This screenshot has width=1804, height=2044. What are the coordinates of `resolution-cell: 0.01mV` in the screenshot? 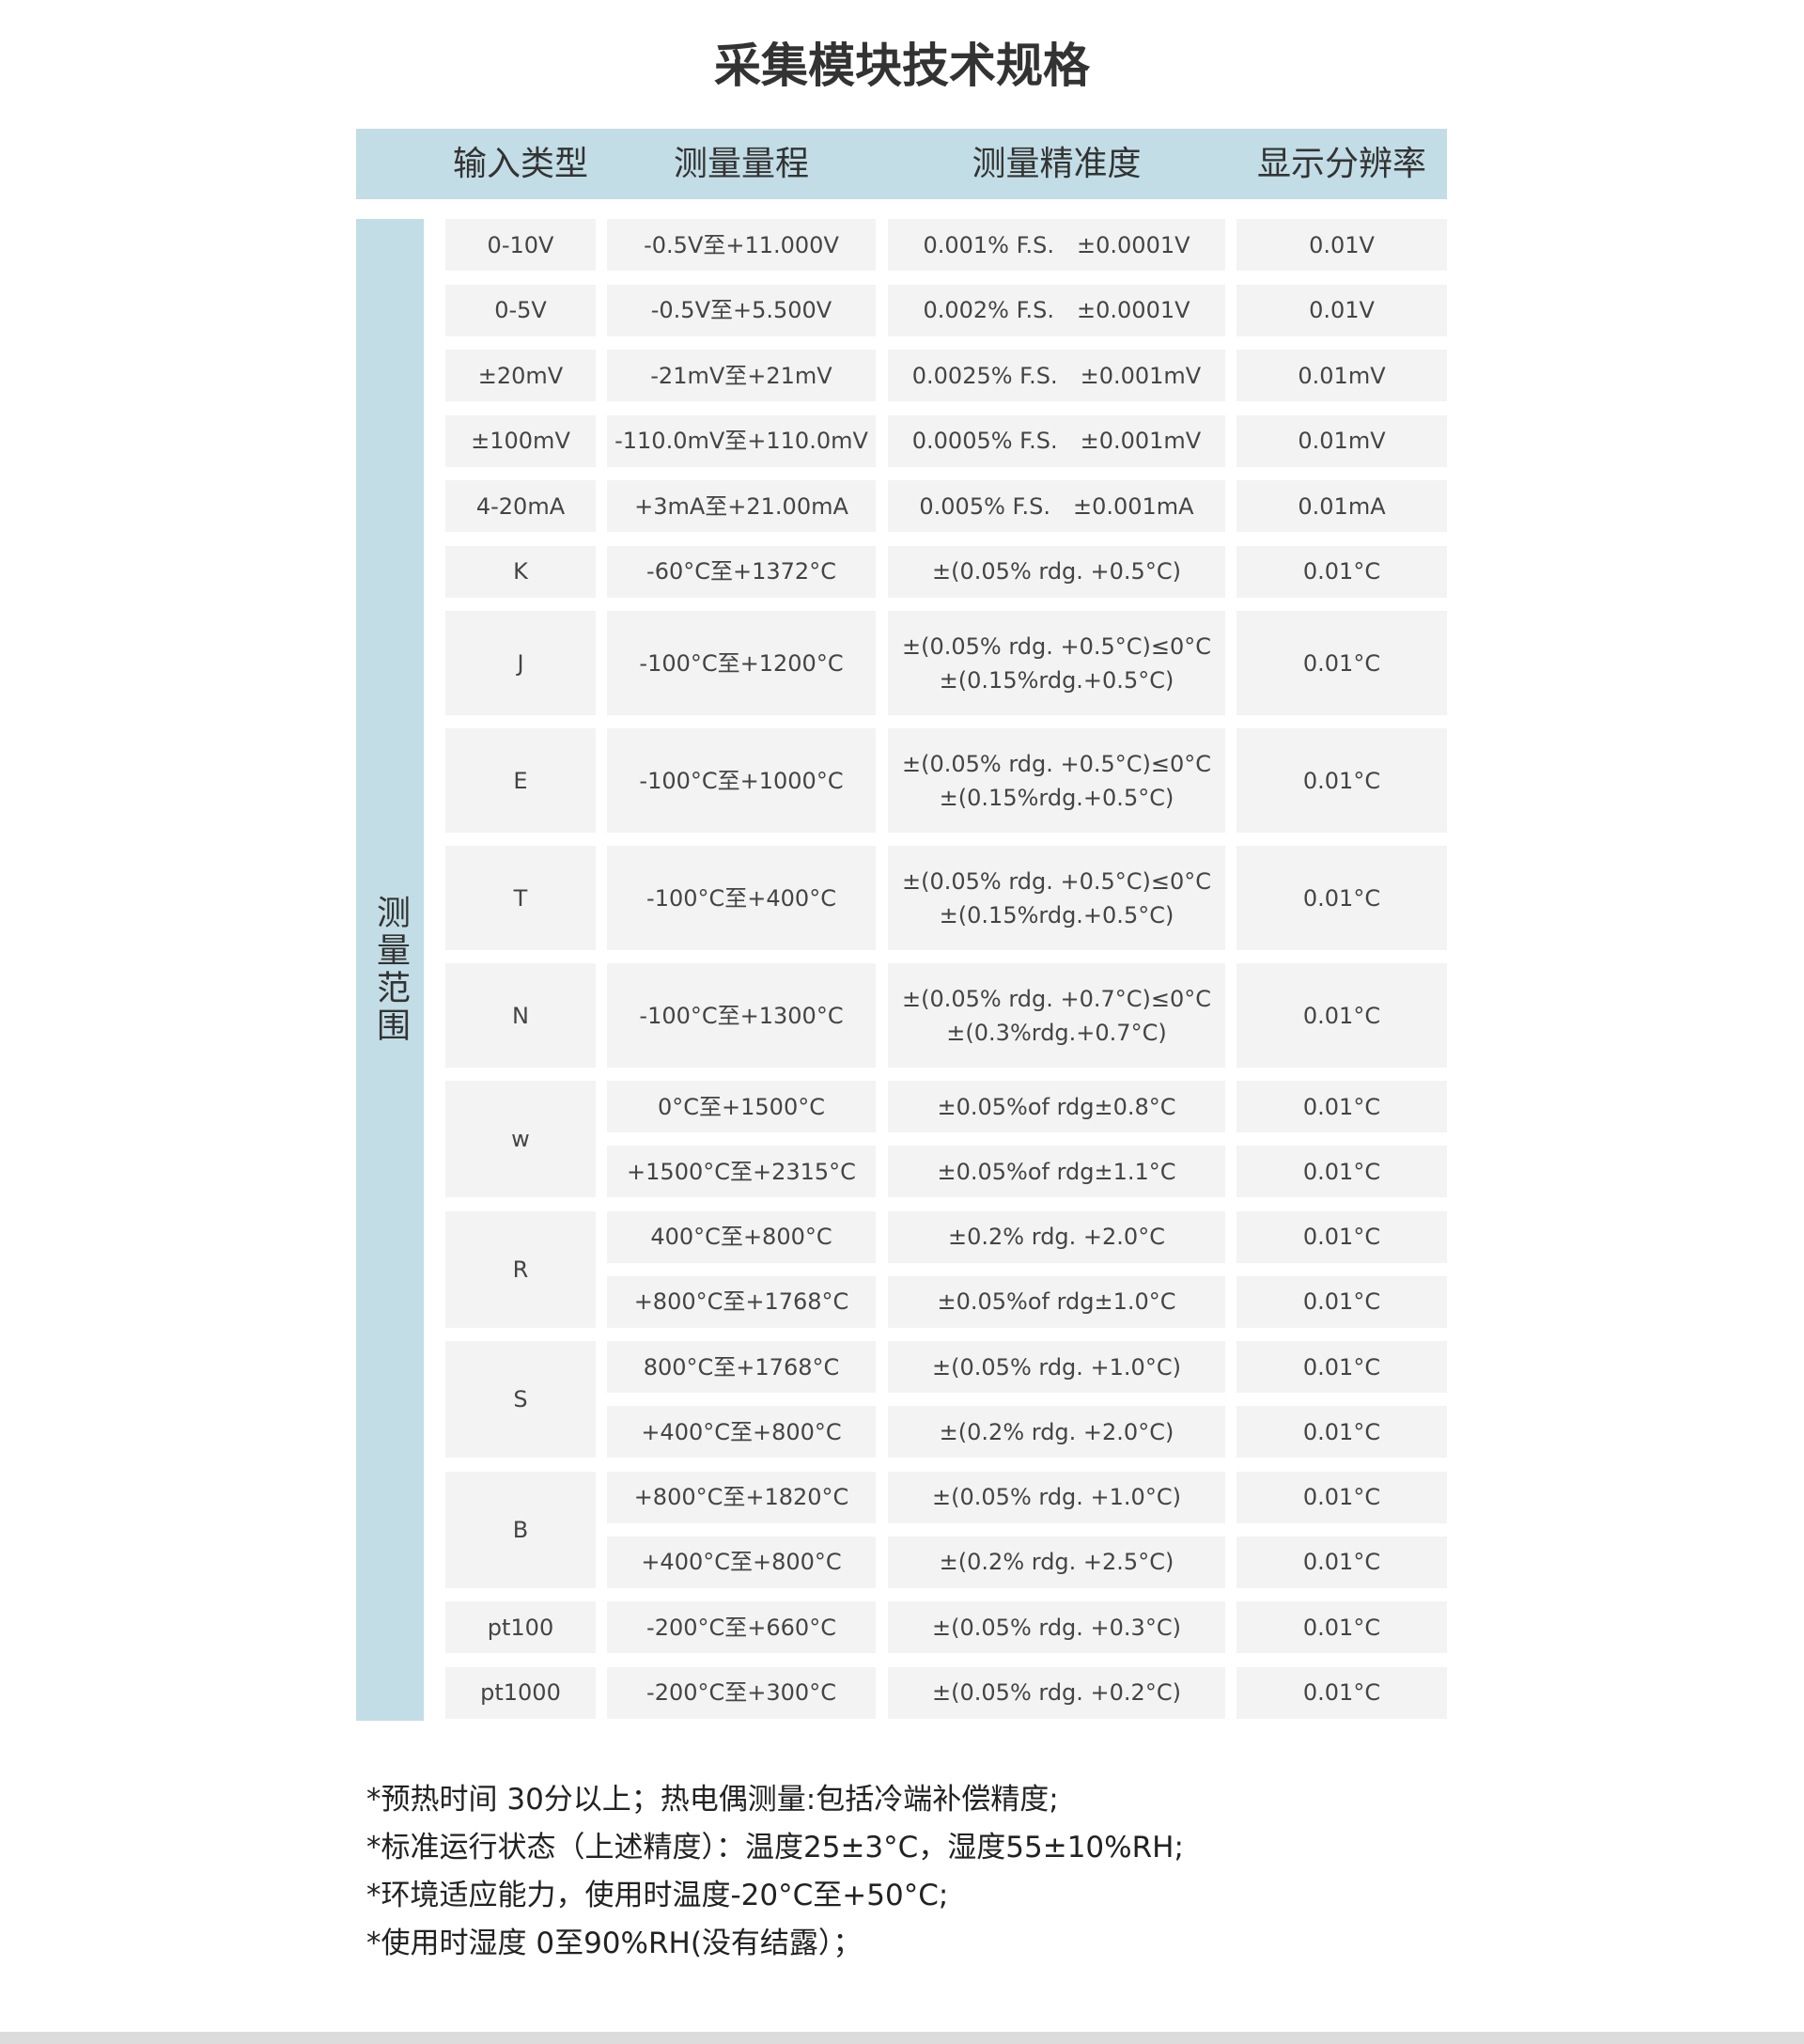 It's located at (1341, 440).